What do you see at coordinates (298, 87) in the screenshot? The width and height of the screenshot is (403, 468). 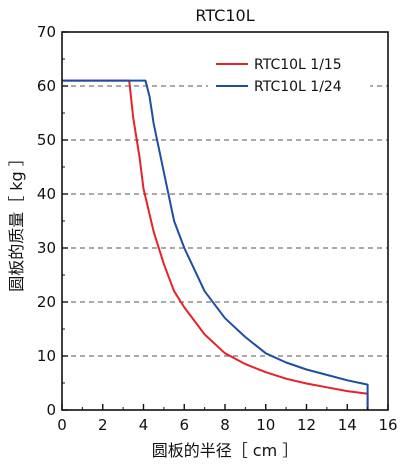 I see `legend-label-2: RTC10L 1/24` at bounding box center [298, 87].